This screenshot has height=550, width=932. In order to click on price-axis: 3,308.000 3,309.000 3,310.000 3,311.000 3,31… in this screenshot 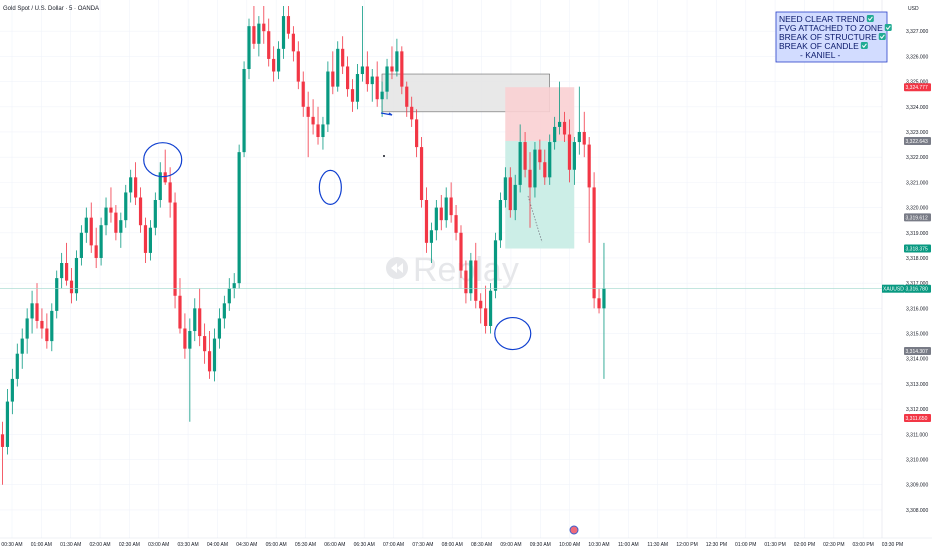, I will do `click(906, 269)`.